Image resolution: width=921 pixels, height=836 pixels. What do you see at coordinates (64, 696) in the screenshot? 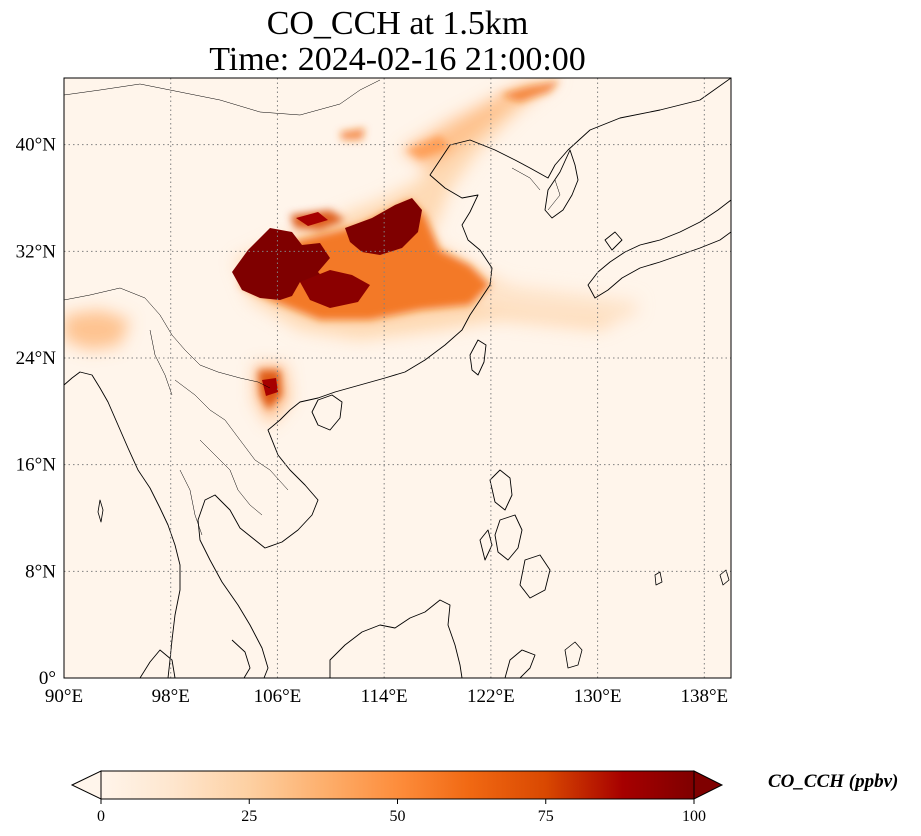
I see `longitude-tick-label: 90°E` at bounding box center [64, 696].